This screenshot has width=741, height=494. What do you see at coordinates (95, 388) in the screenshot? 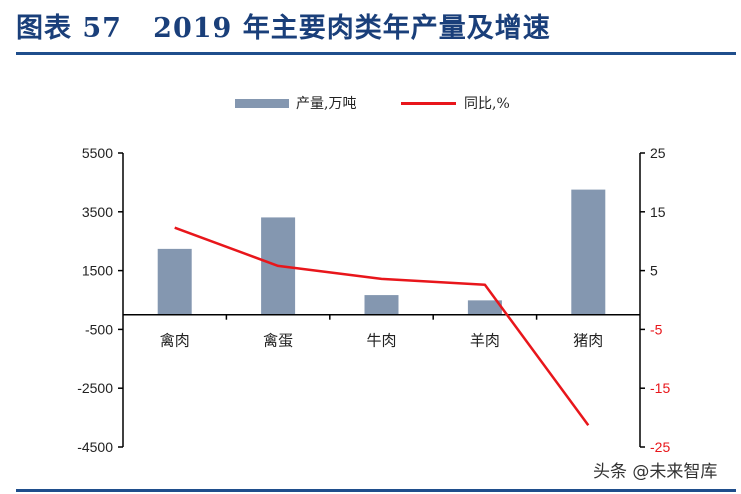
I see `left-tick-label: -2500` at bounding box center [95, 388].